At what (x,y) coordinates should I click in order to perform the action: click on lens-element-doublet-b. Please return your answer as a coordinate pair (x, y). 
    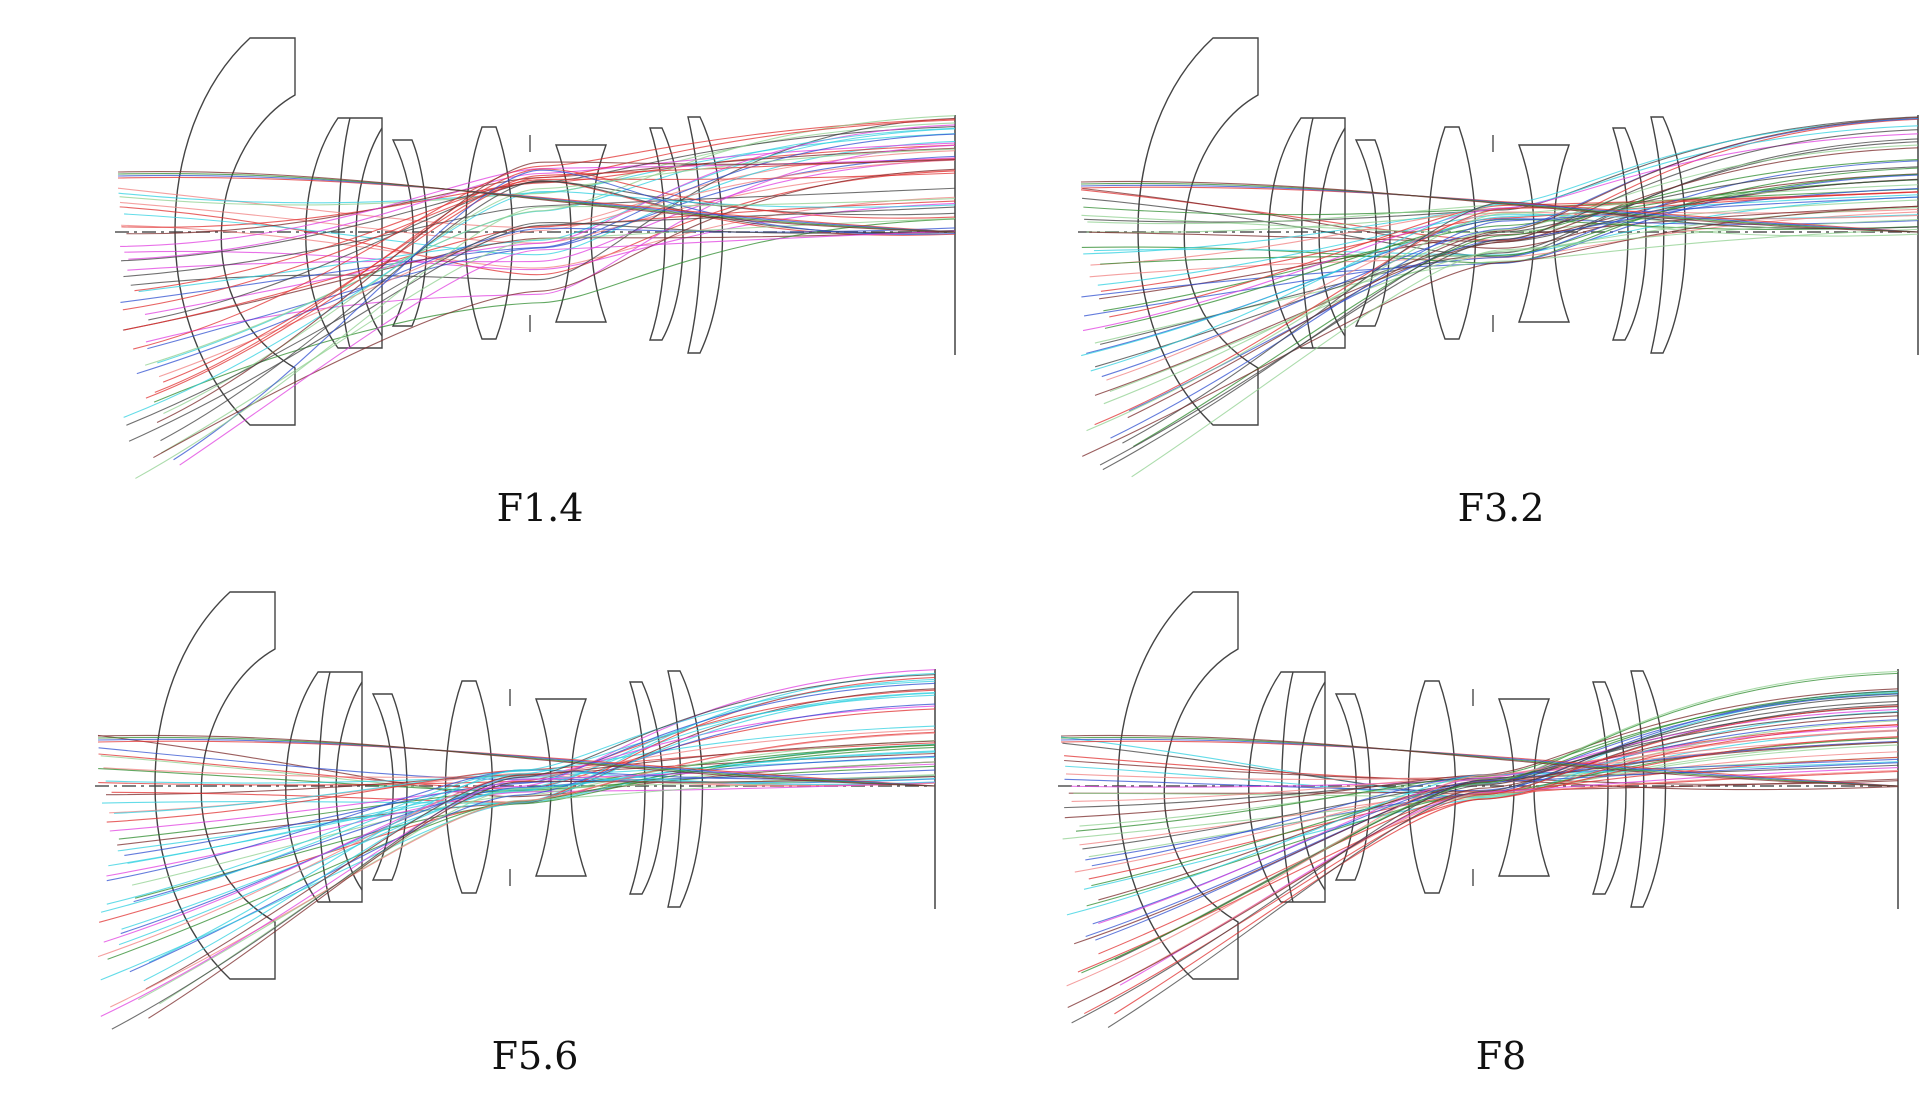
    Looking at the image, I should click on (360, 233).